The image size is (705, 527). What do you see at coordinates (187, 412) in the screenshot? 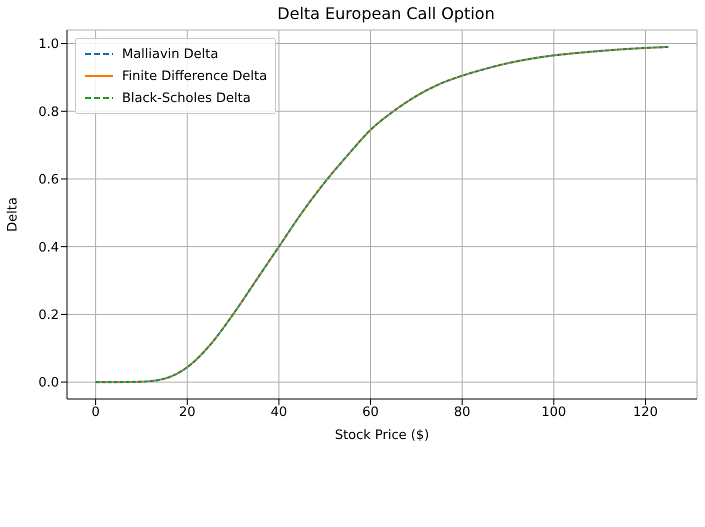
I see `x-tick-label: 20` at bounding box center [187, 412].